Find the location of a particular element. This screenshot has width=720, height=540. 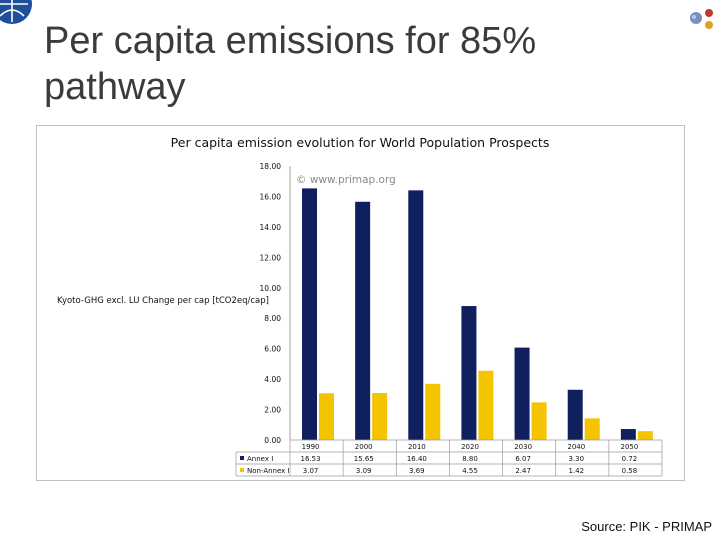

data-label-non-annex-i: 1.42 is located at coordinates (576, 471).